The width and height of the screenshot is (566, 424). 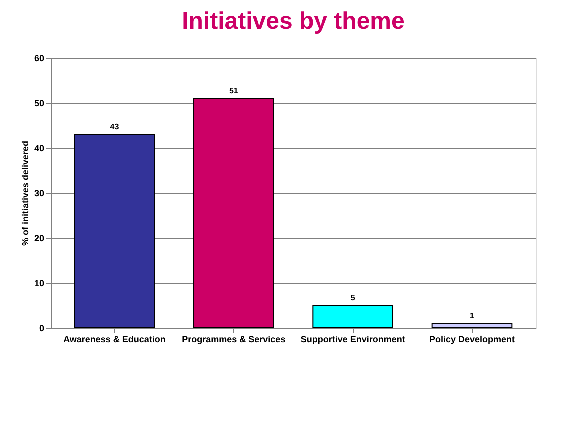 What do you see at coordinates (115, 339) in the screenshot?
I see `x-tick-label: Awareness & Education` at bounding box center [115, 339].